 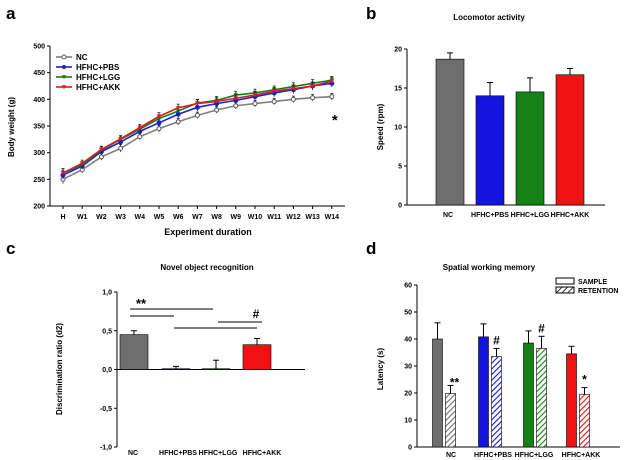 What do you see at coordinates (106, 409) in the screenshot?
I see `y-tick-label: -0,5` at bounding box center [106, 409].